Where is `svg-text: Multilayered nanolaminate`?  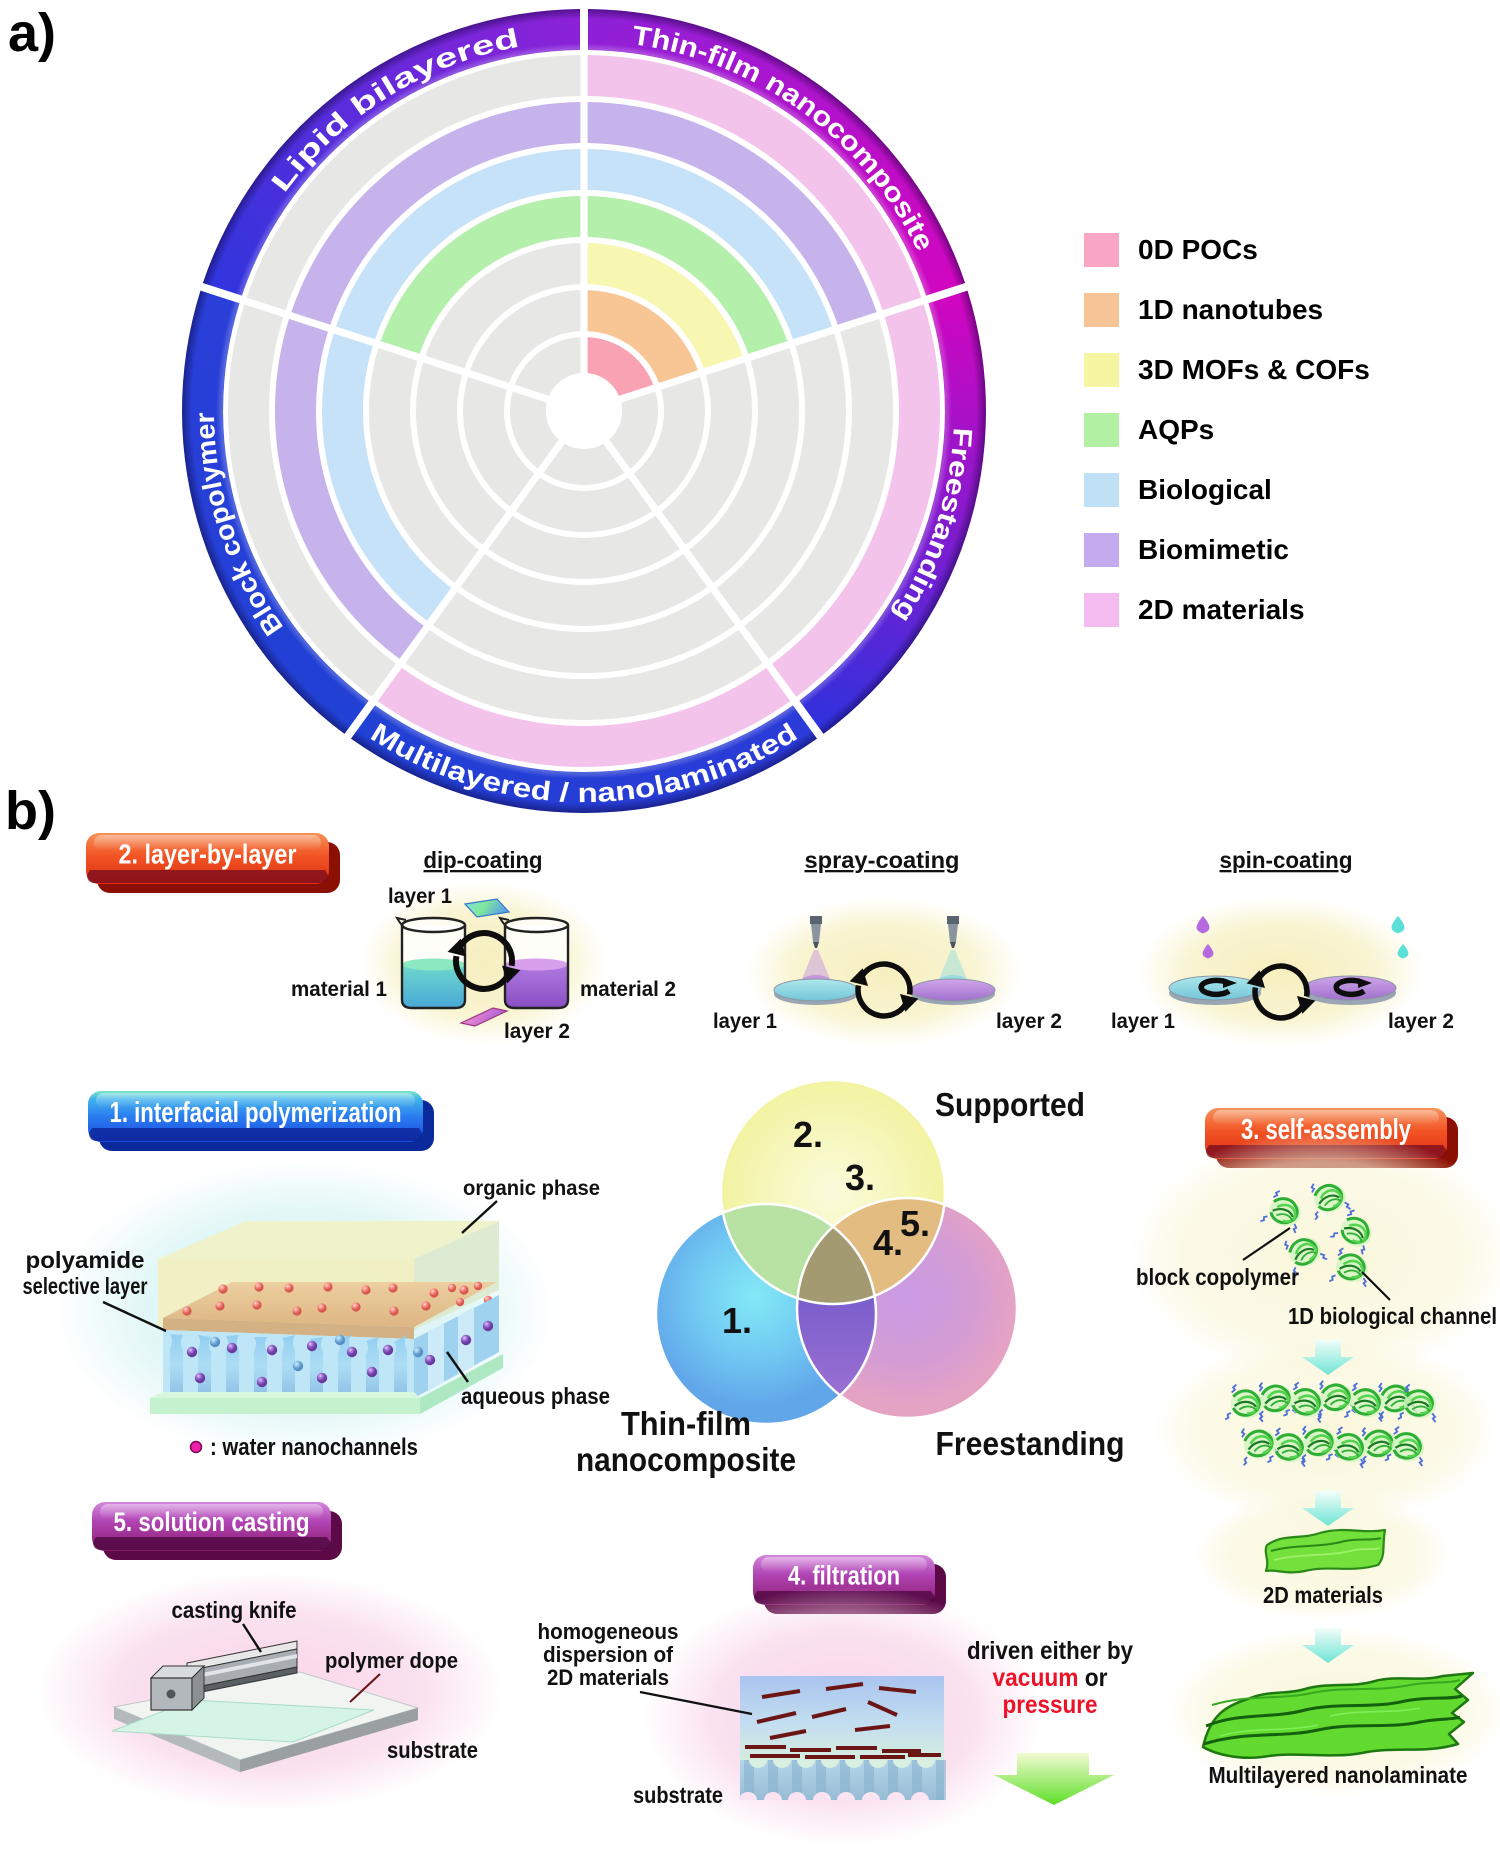
svg-text: Multilayered nanolaminate is located at coordinates (1338, 1775).